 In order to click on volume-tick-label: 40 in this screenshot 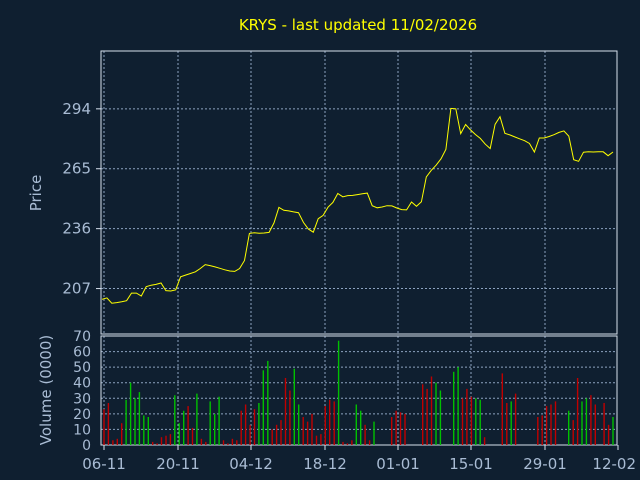, I will do `click(82, 384)`.